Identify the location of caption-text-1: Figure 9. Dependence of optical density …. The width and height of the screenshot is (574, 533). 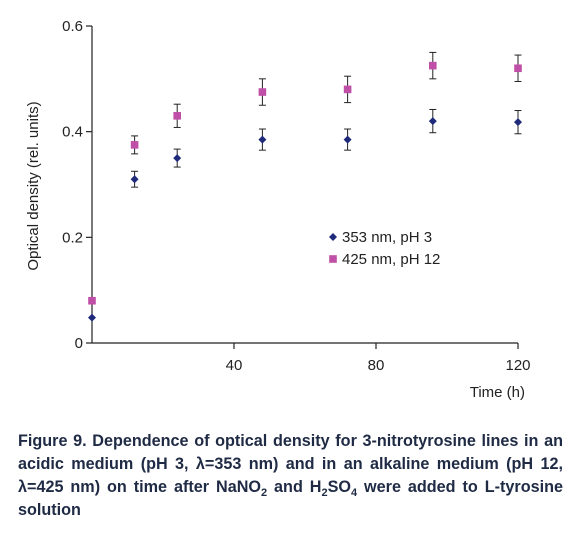
(290, 464).